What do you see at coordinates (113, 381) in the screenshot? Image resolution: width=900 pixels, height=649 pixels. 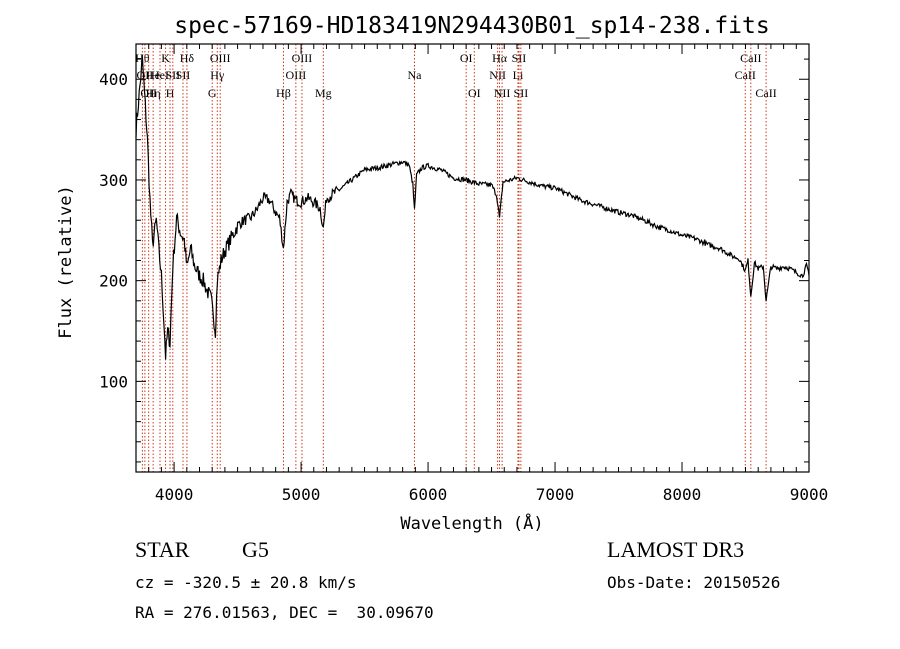 I see `y-tick-label: 100` at bounding box center [113, 381].